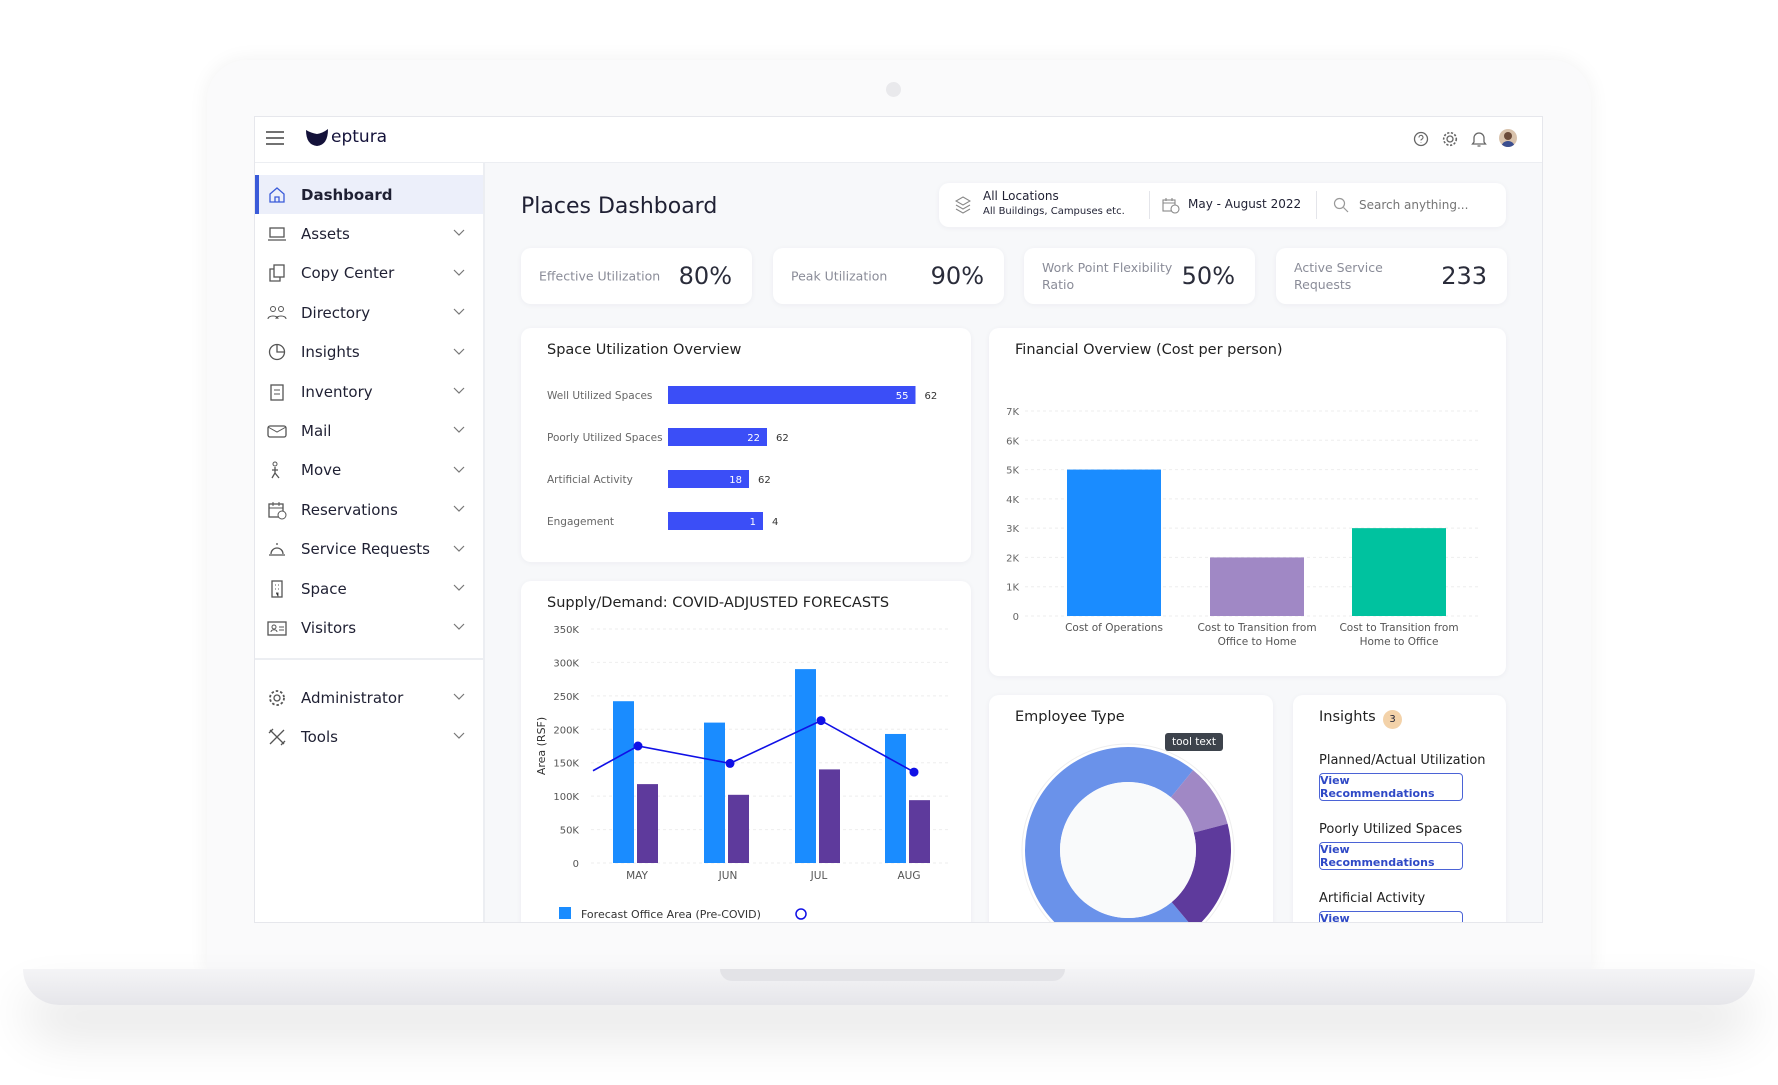 Image resolution: width=1778 pixels, height=1085 pixels. I want to click on notification-bell-icon, so click(1479, 139).